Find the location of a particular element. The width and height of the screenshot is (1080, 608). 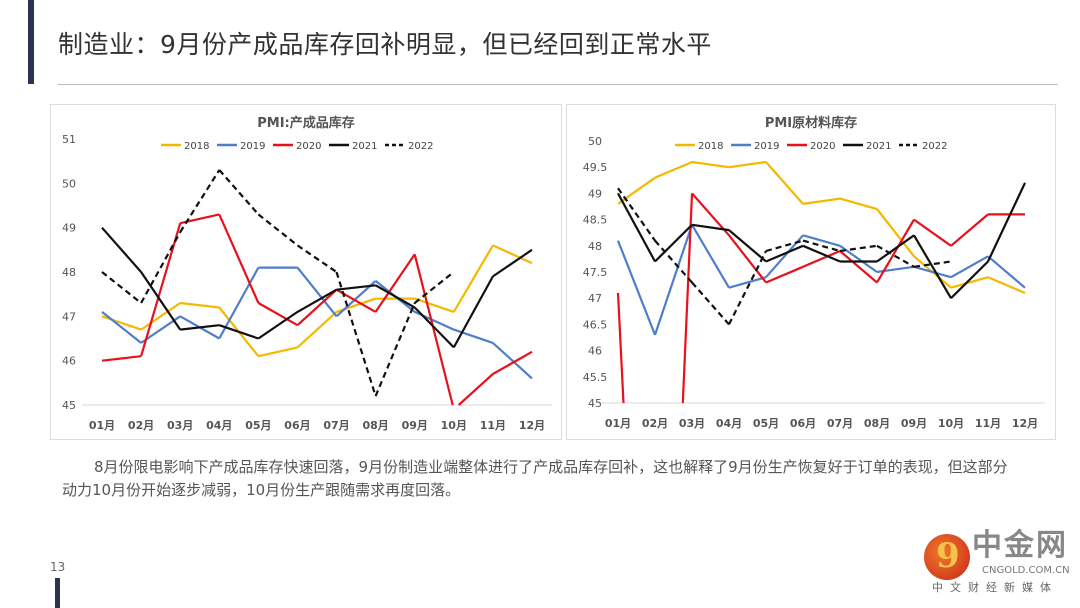

y-tick-label: 47.5 is located at coordinates (595, 272).